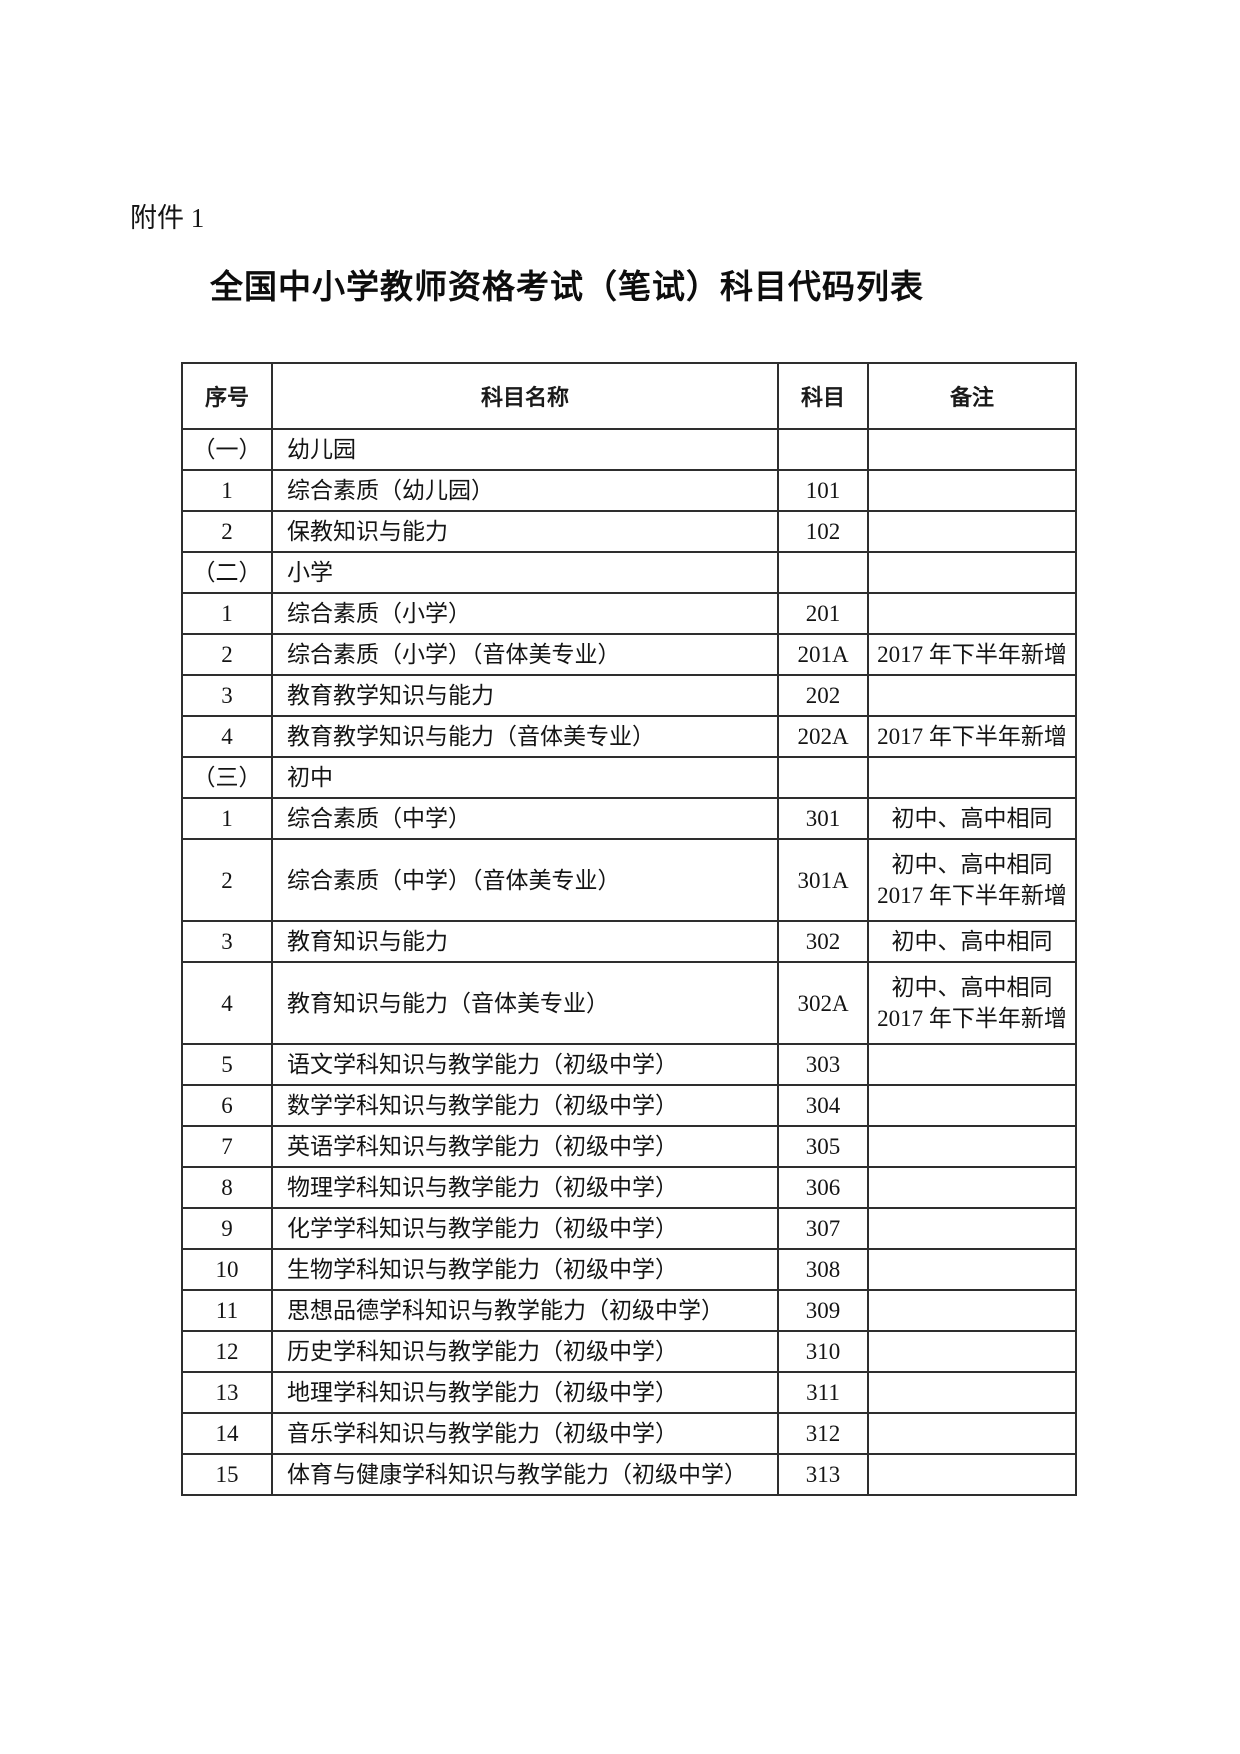  Describe the element at coordinates (227, 1064) in the screenshot. I see `row-serial-cell: 5` at that location.